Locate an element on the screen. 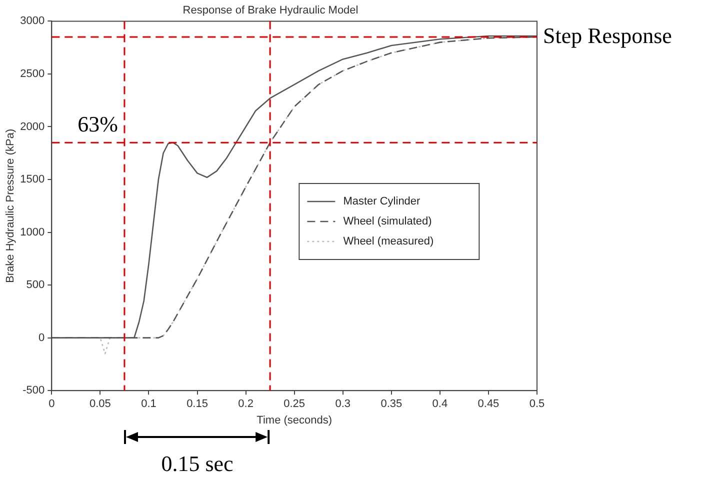  y-tick-label: 2500 is located at coordinates (32, 74).